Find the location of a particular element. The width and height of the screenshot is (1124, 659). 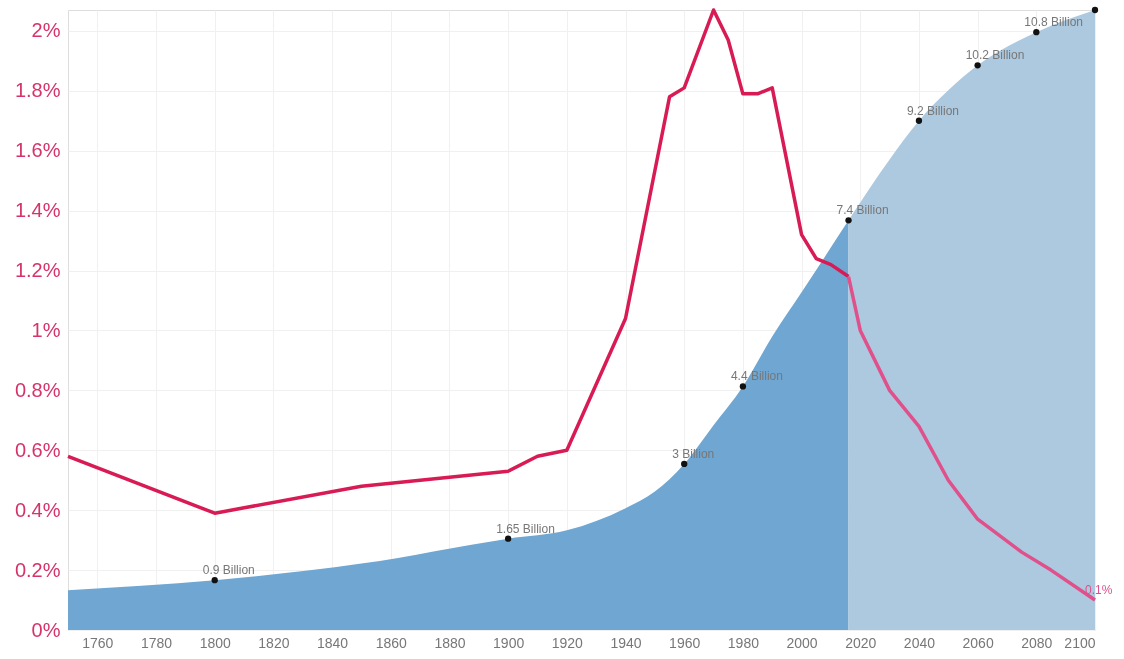

y-tick-label: 1% is located at coordinates (46, 329).